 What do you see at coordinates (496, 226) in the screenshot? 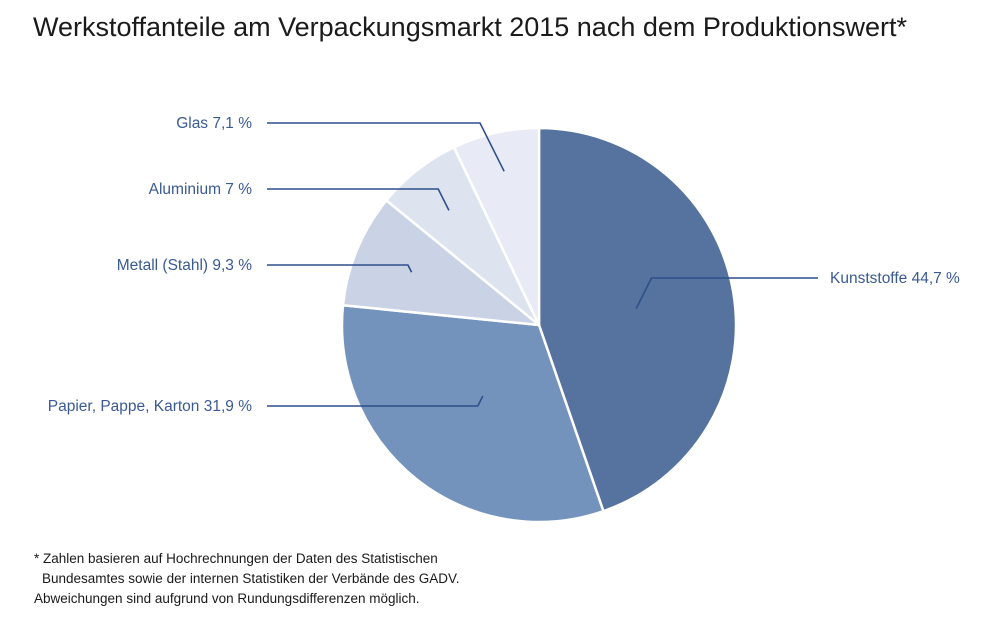
I see `pie-slice-glas` at bounding box center [496, 226].